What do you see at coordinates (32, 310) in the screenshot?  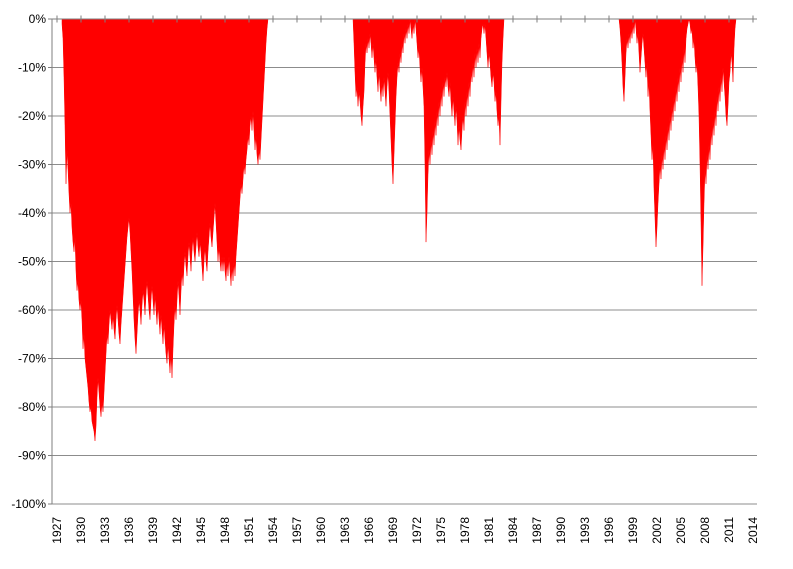 I see `y-axis-label: -60%` at bounding box center [32, 310].